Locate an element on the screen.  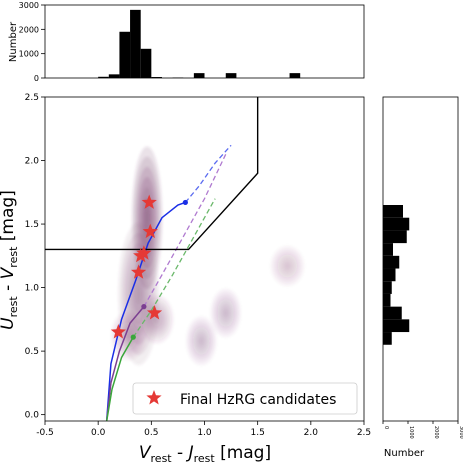
xtick-label: 0.5 is located at coordinates (151, 433).